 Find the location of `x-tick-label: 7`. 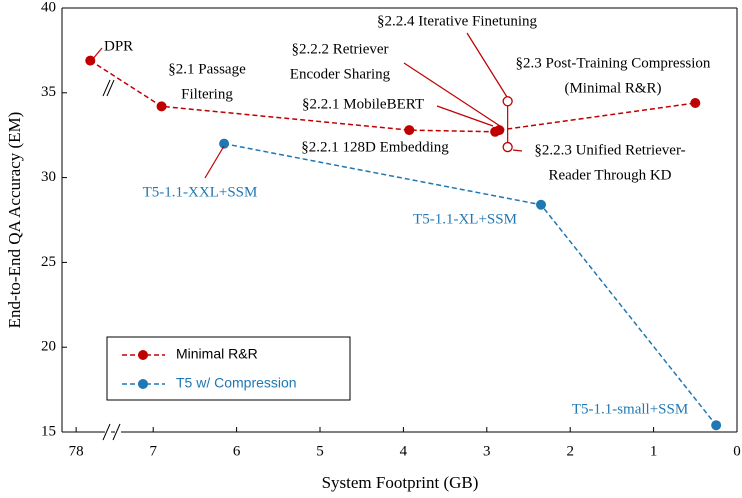

x-tick-label: 7 is located at coordinates (153, 451).